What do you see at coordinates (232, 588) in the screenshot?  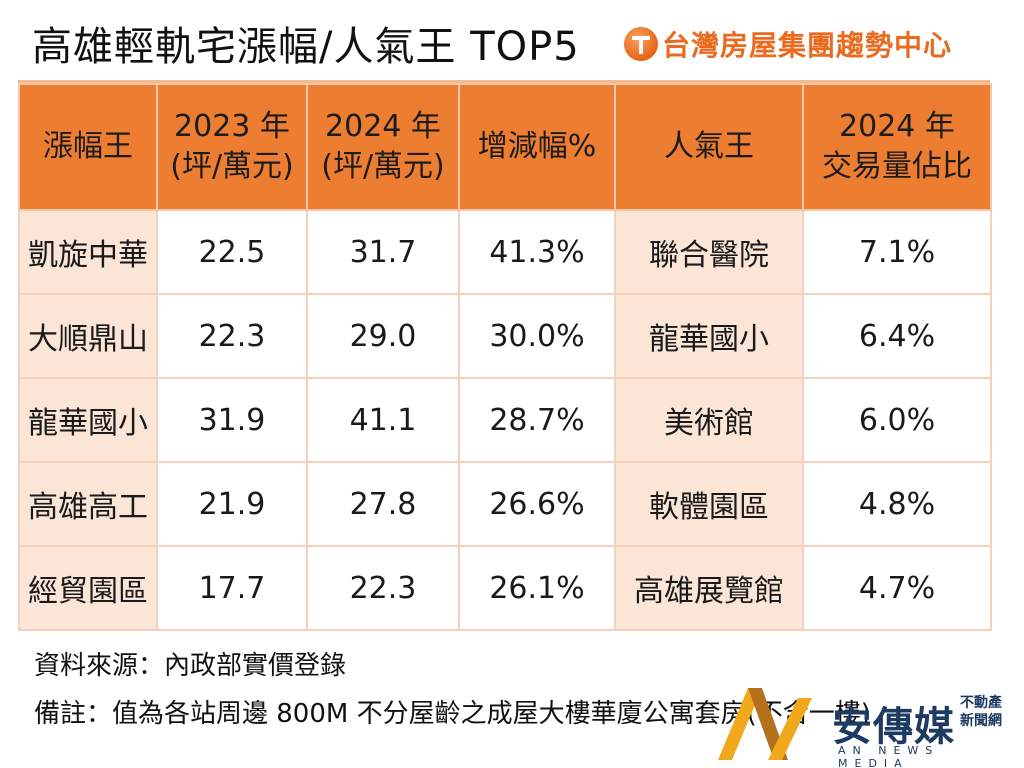 I see `price-2023-cell: 17.7` at bounding box center [232, 588].